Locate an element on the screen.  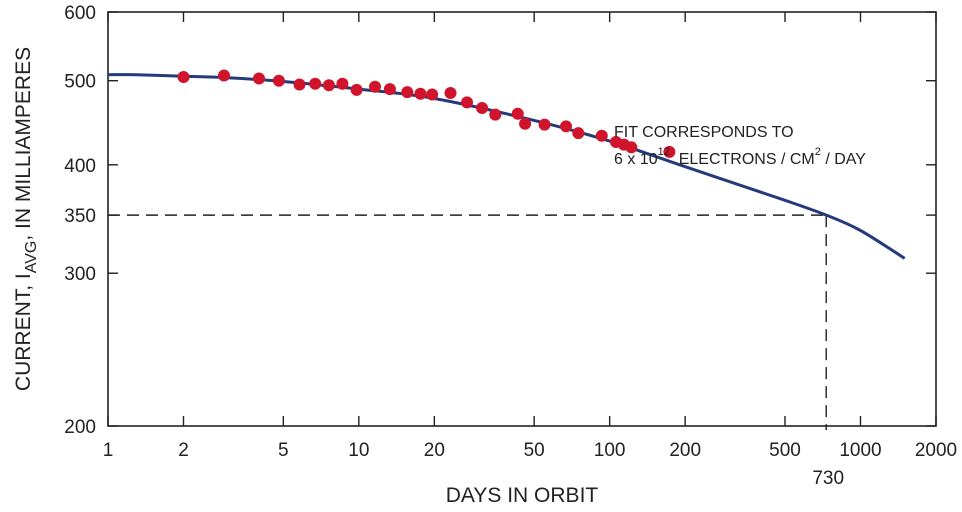
x-tick-label: 5 is located at coordinates (283, 450).